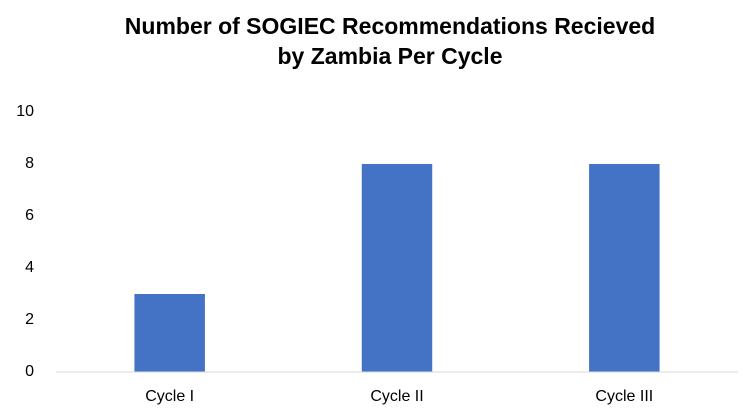 The width and height of the screenshot is (743, 412). I want to click on y-tick-label: 6, so click(29, 215).